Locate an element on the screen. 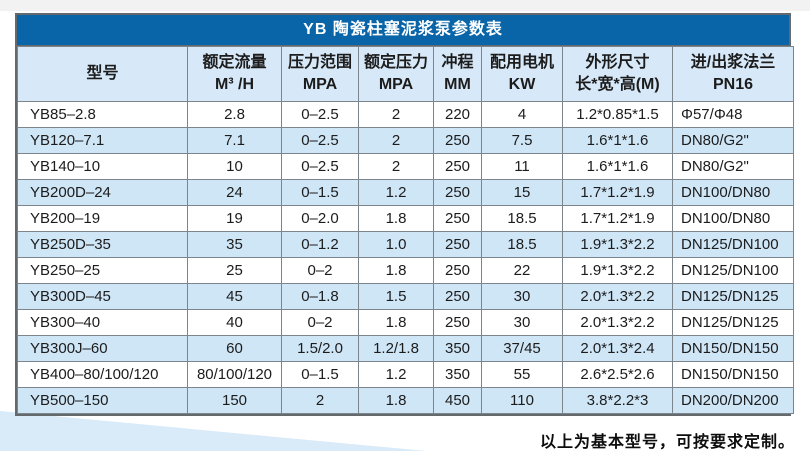  cell: 55 is located at coordinates (522, 374).